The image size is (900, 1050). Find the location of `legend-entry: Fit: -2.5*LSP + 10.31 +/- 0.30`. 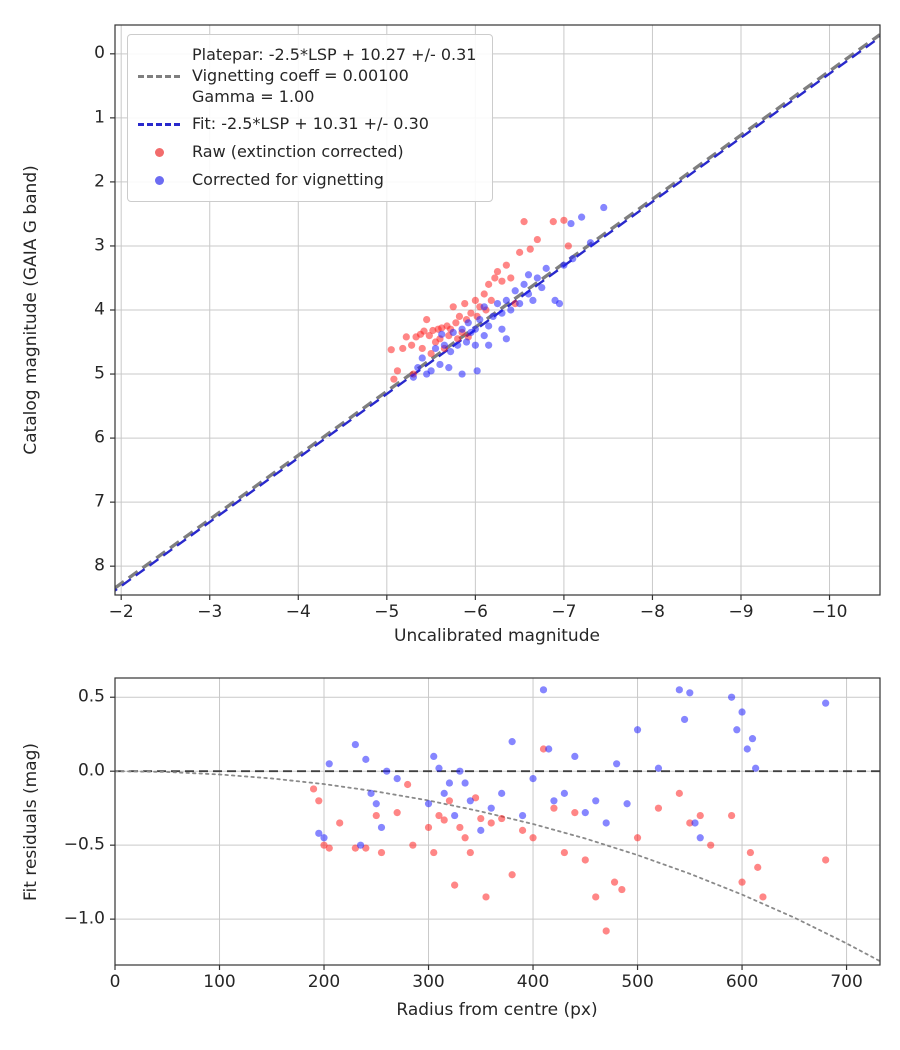

legend-entry: Fit: -2.5*LSP + 10.31 +/- 0.30 is located at coordinates (307, 124).